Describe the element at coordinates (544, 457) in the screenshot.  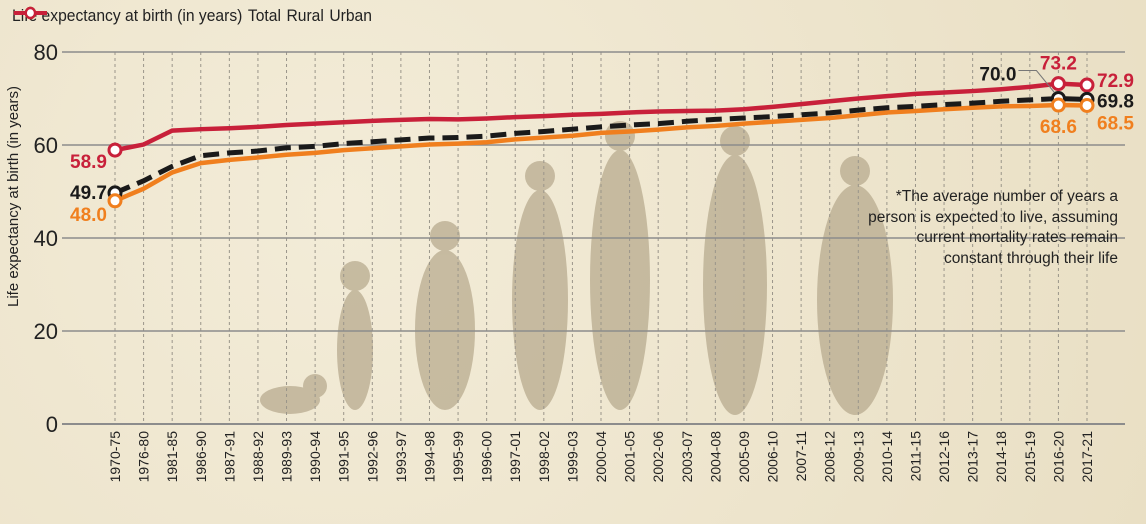
I see `x-tick-label: 1998-02` at that location.